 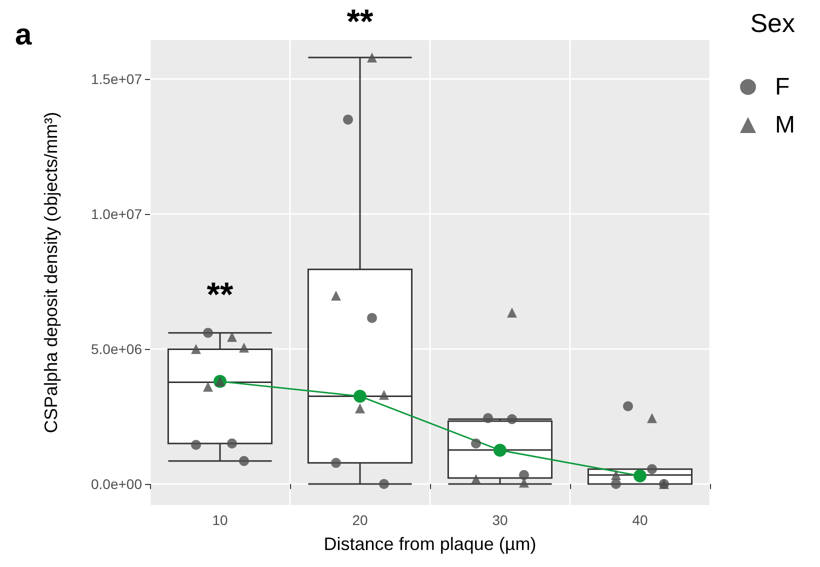 What do you see at coordinates (116, 349) in the screenshot?
I see `y-tick-label: 5.0e+06` at bounding box center [116, 349].